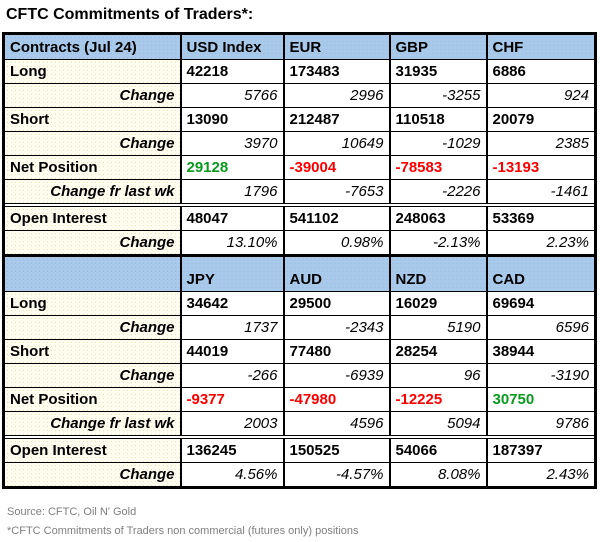  What do you see at coordinates (438, 95) in the screenshot?
I see `value-cell: -3255` at bounding box center [438, 95].